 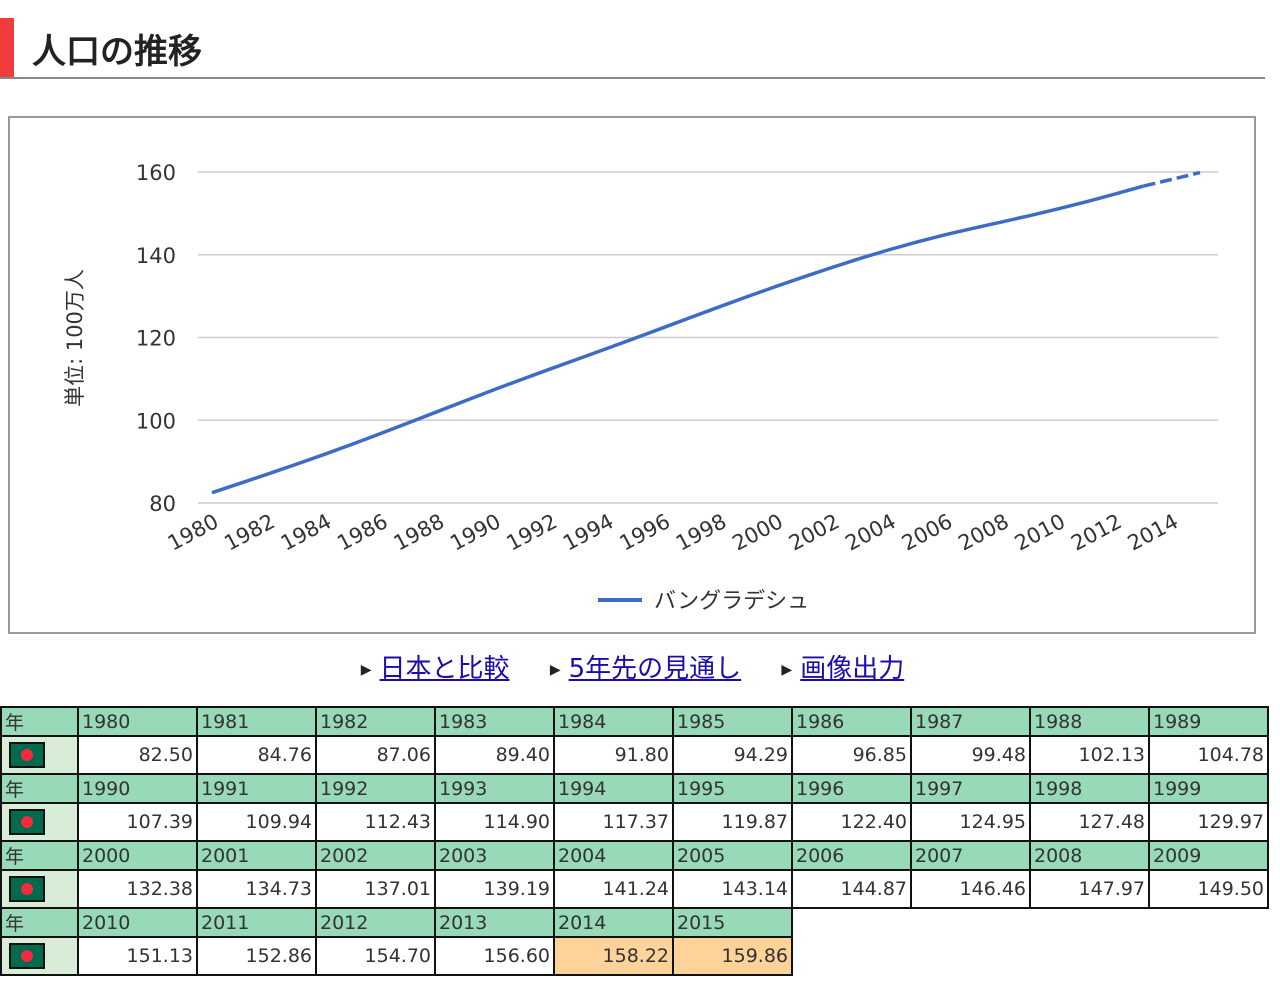 I want to click on year-cell: 2000, so click(x=137, y=855).